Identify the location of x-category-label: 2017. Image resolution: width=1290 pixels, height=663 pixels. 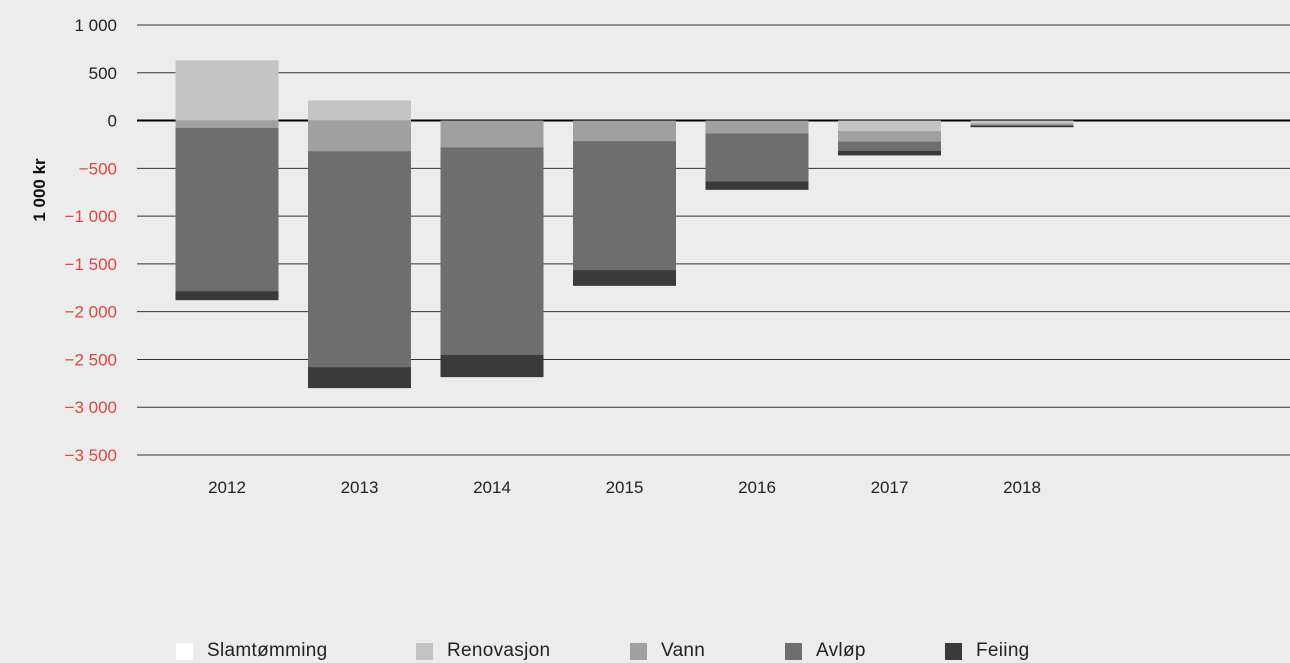
(890, 487).